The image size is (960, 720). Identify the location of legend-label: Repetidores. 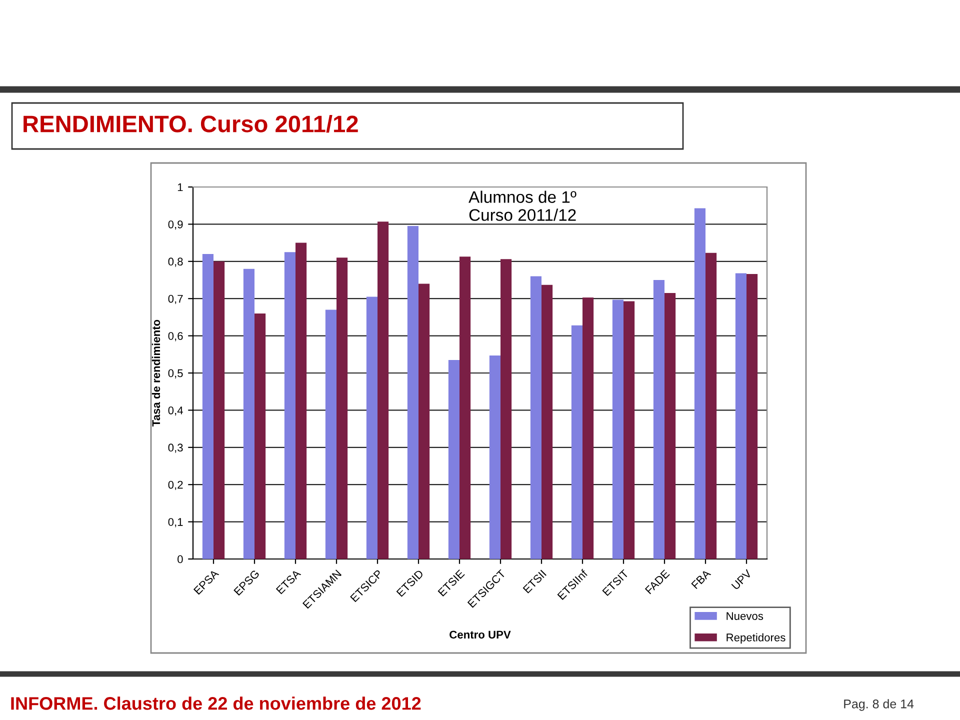
(756, 638).